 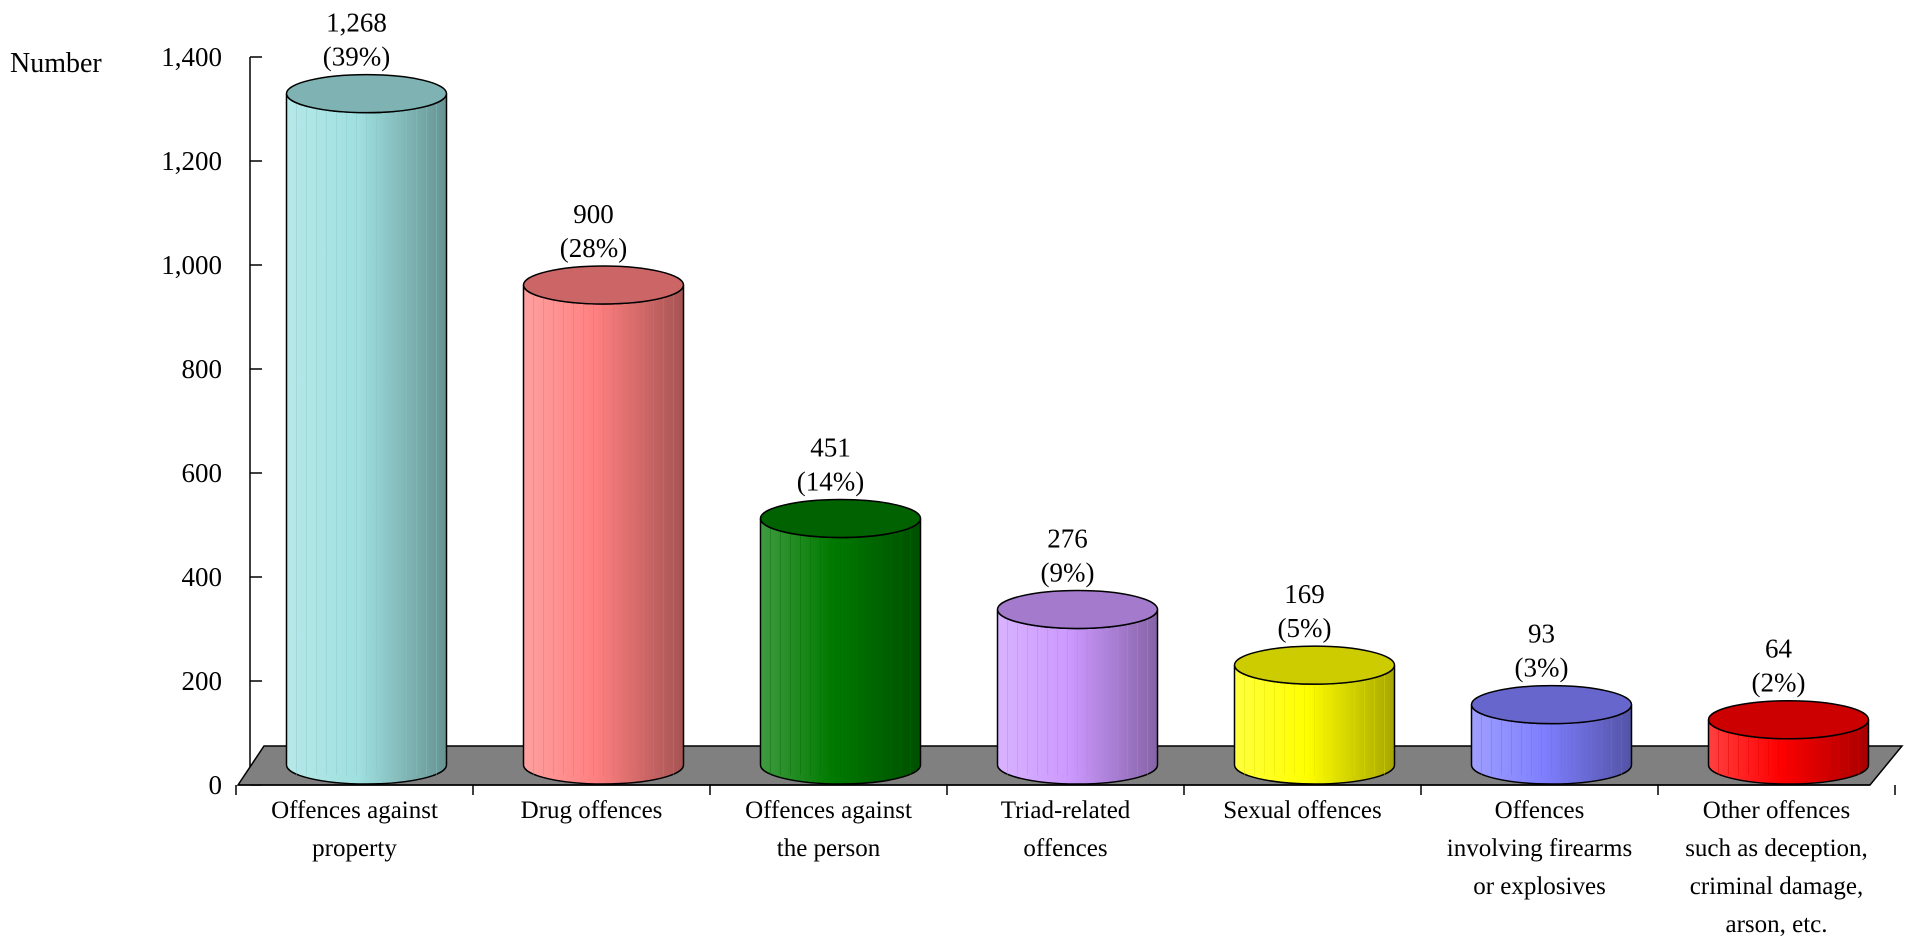 What do you see at coordinates (356, 23) in the screenshot?
I see `data-label-value: 1,268` at bounding box center [356, 23].